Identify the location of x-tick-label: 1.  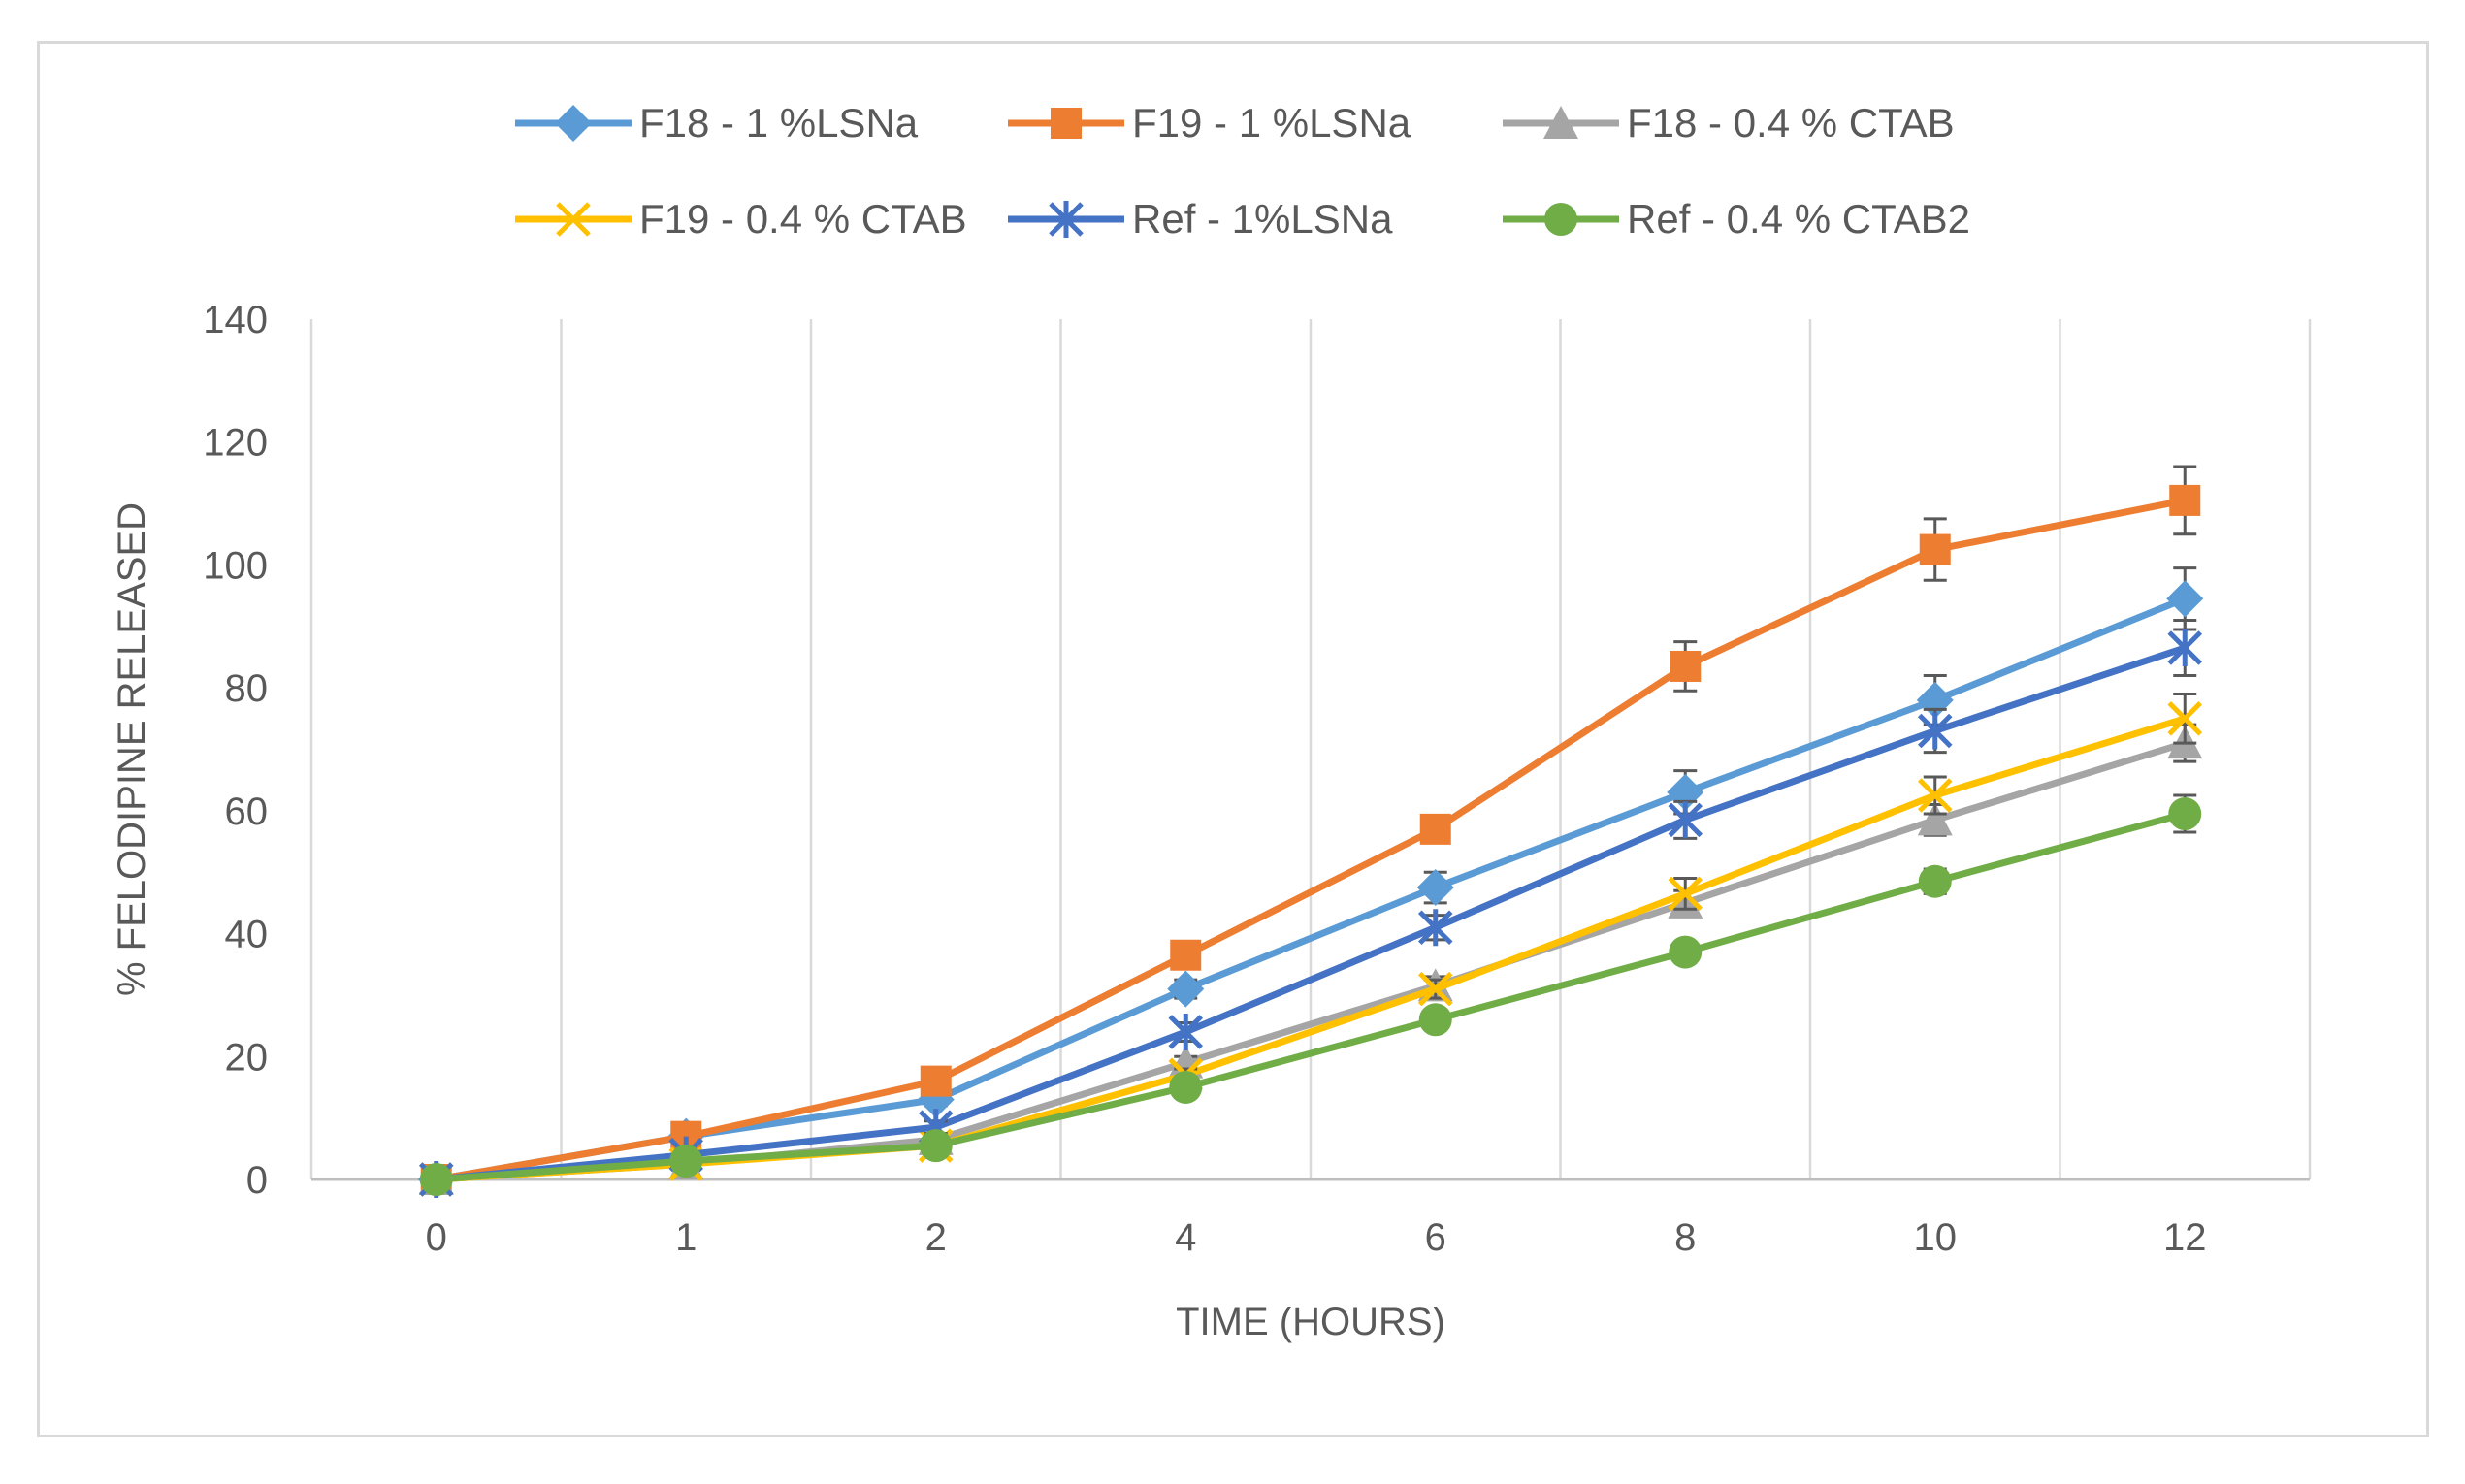
(686, 1237).